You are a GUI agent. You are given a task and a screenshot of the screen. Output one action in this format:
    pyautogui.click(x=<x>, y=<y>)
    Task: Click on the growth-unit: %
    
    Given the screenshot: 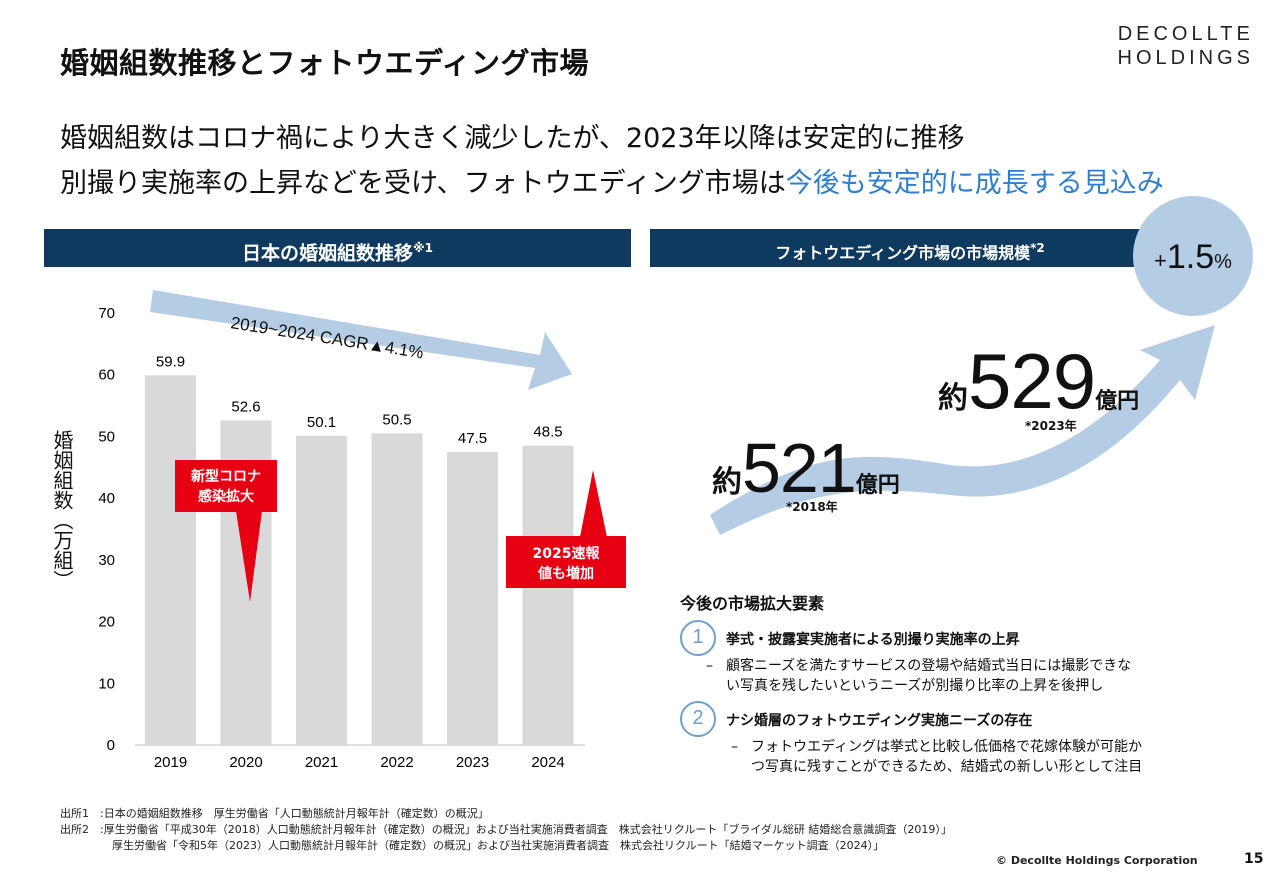 What is the action you would take?
    pyautogui.click(x=1223, y=262)
    